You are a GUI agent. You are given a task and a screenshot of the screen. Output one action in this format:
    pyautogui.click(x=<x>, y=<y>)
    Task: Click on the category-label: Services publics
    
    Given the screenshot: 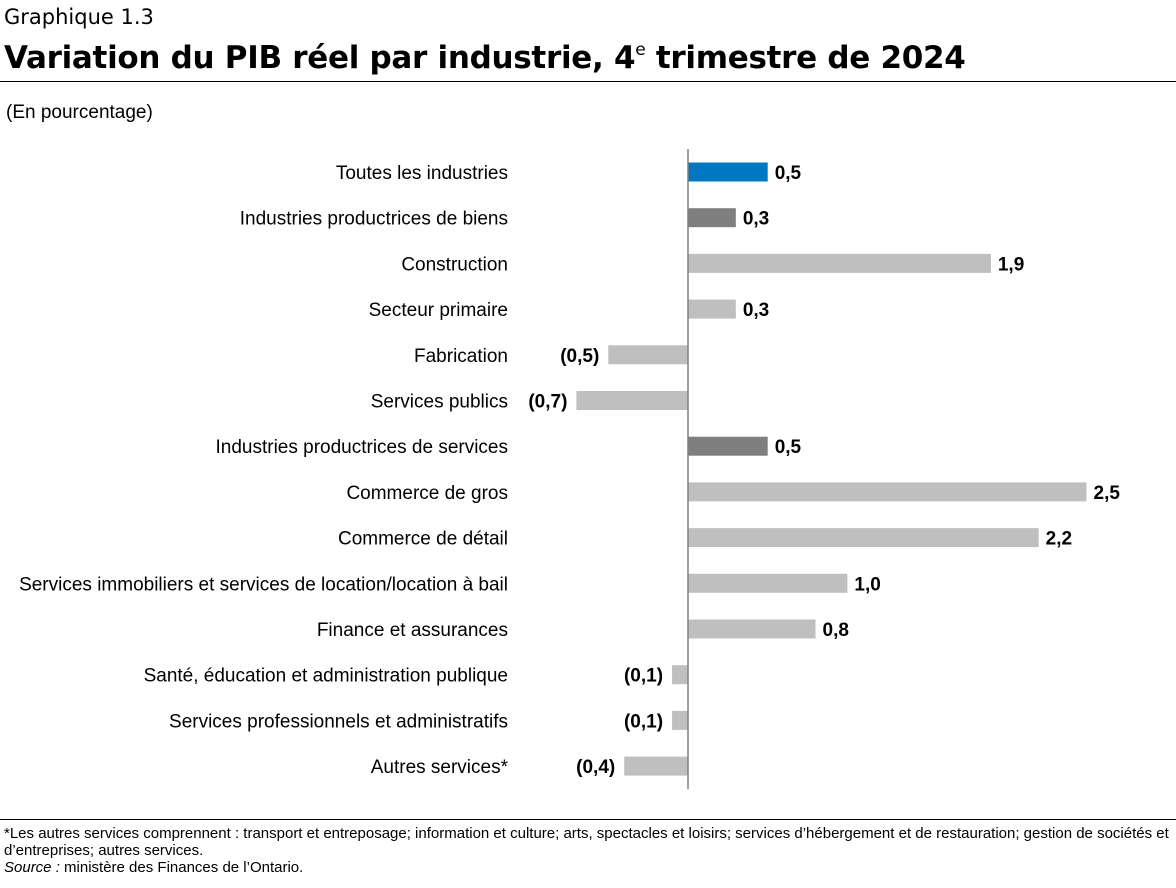 What is the action you would take?
    pyautogui.click(x=439, y=402)
    